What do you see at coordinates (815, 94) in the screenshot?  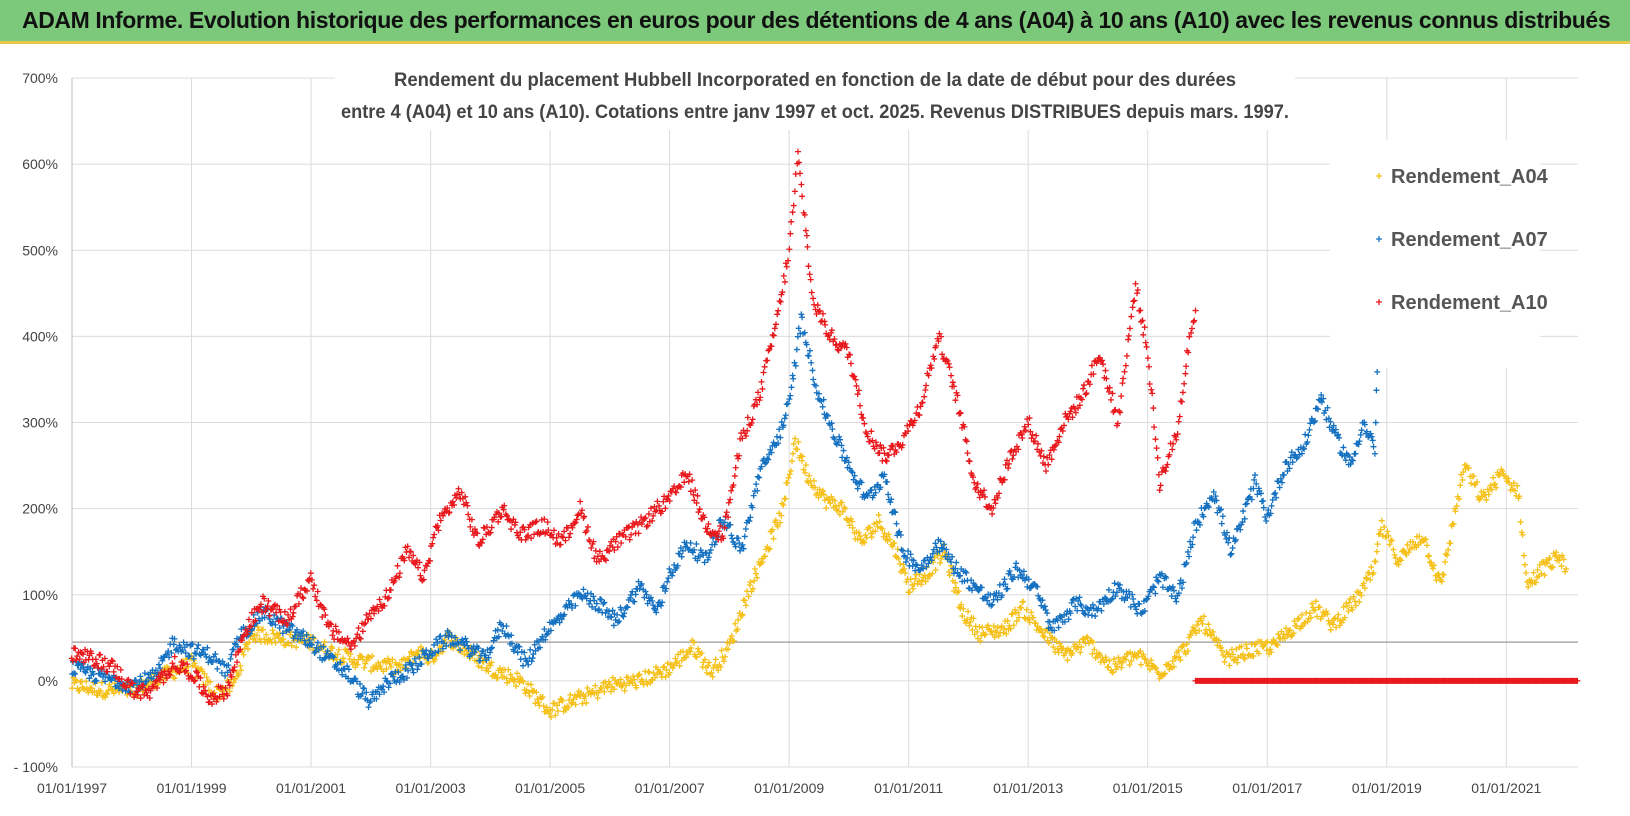 I see `title-background` at bounding box center [815, 94].